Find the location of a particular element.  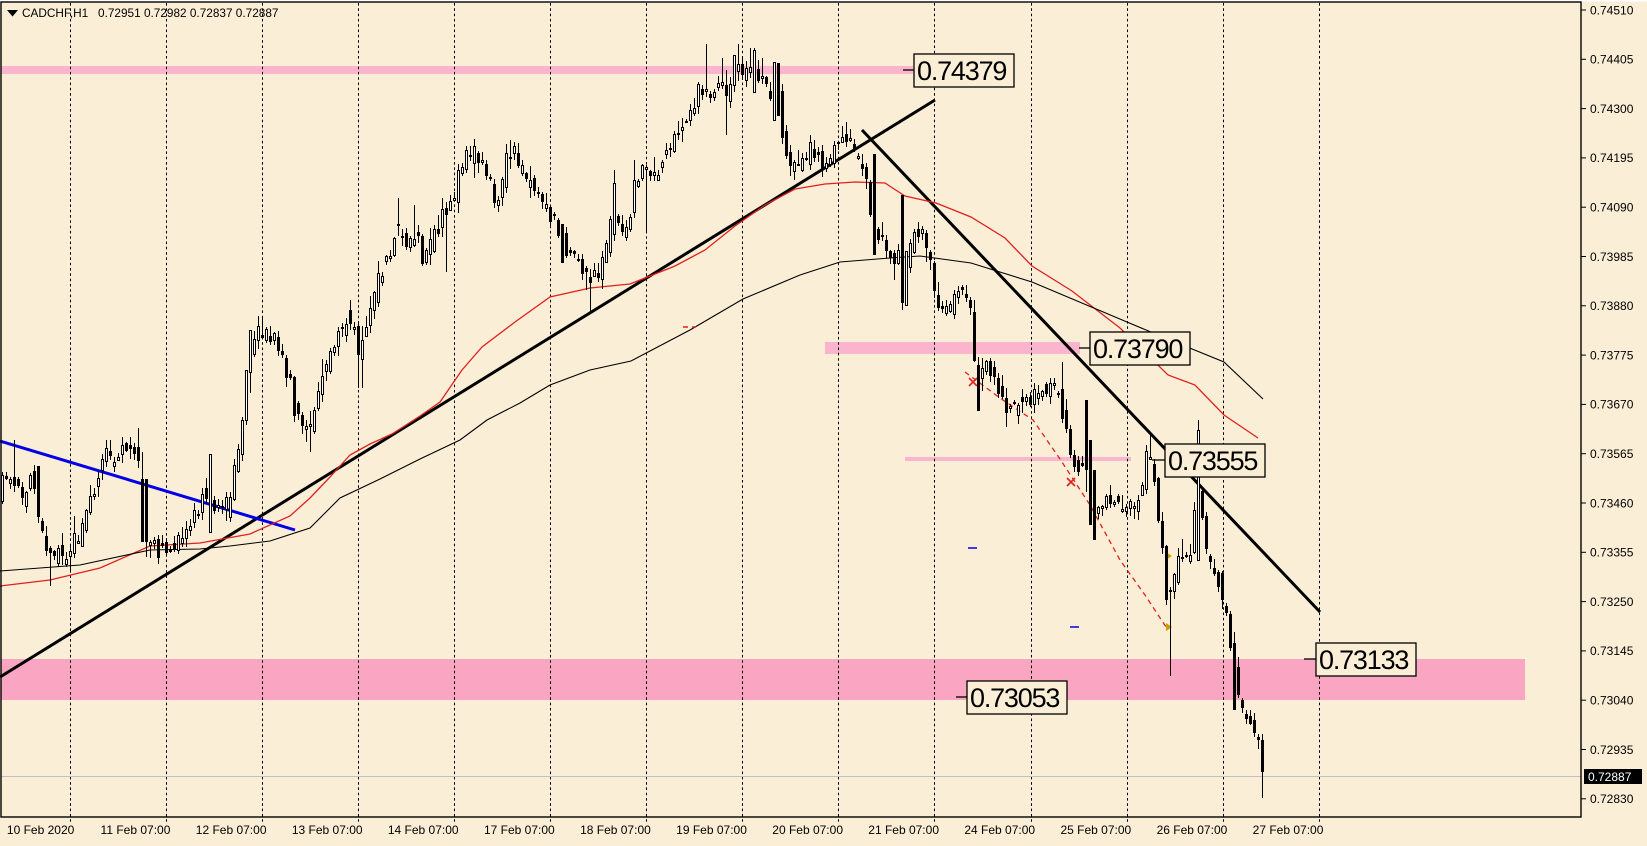

svg-text: 0.74379 is located at coordinates (961, 71).